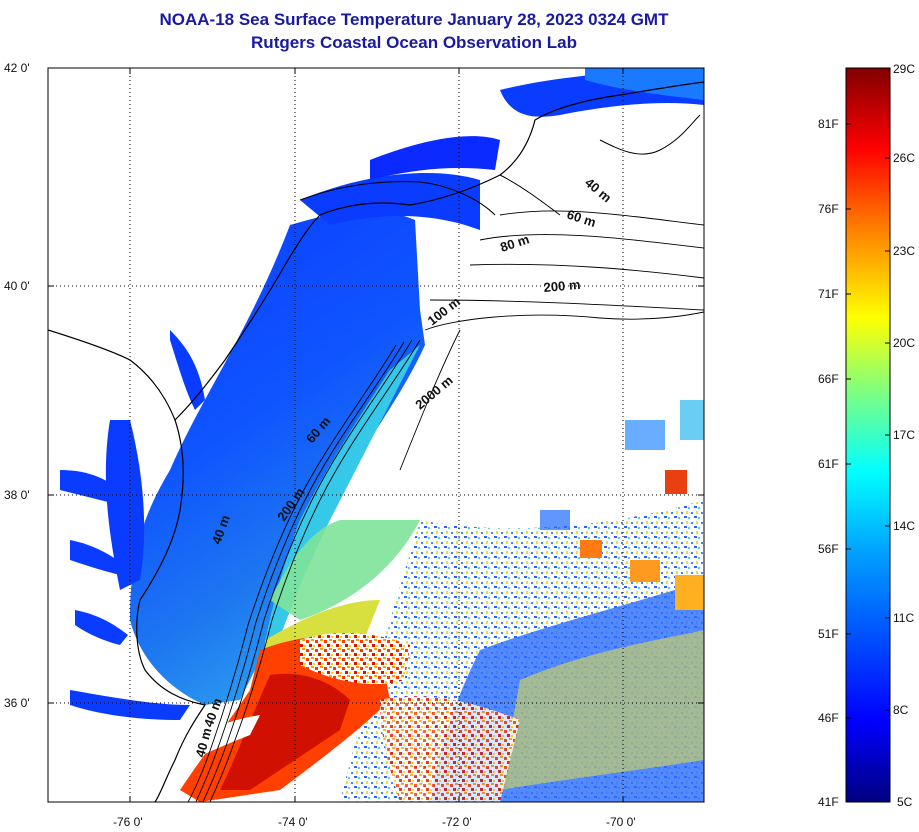  I want to click on lat-label: 38 0', so click(17, 495).